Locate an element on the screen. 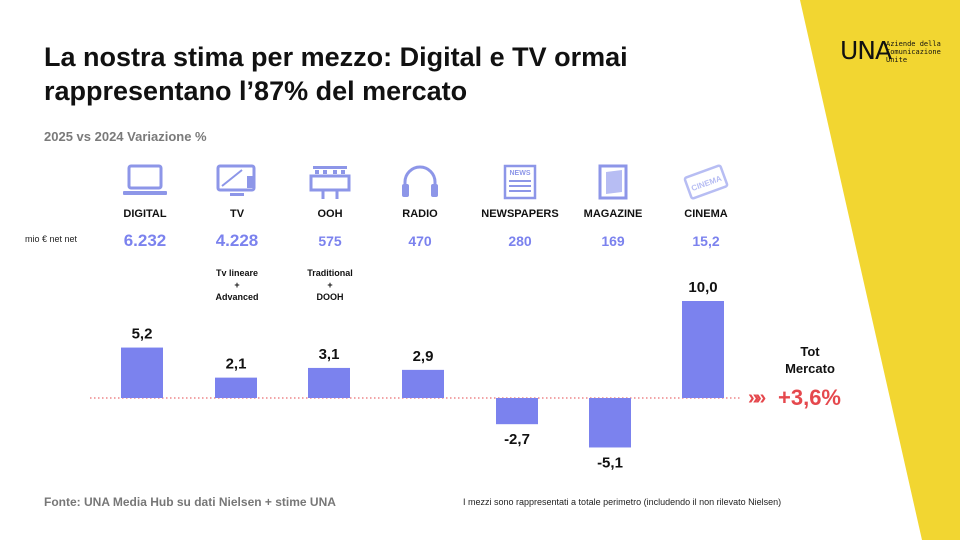 The height and width of the screenshot is (540, 960). bar-digital is located at coordinates (142, 372).